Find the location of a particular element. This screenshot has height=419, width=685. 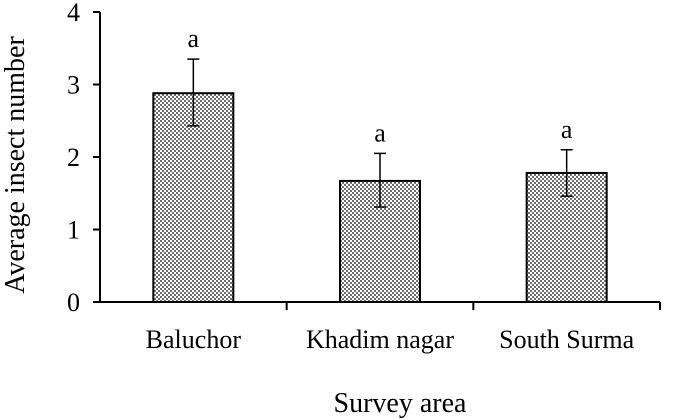

y-tick-label: 1 is located at coordinates (73, 230).